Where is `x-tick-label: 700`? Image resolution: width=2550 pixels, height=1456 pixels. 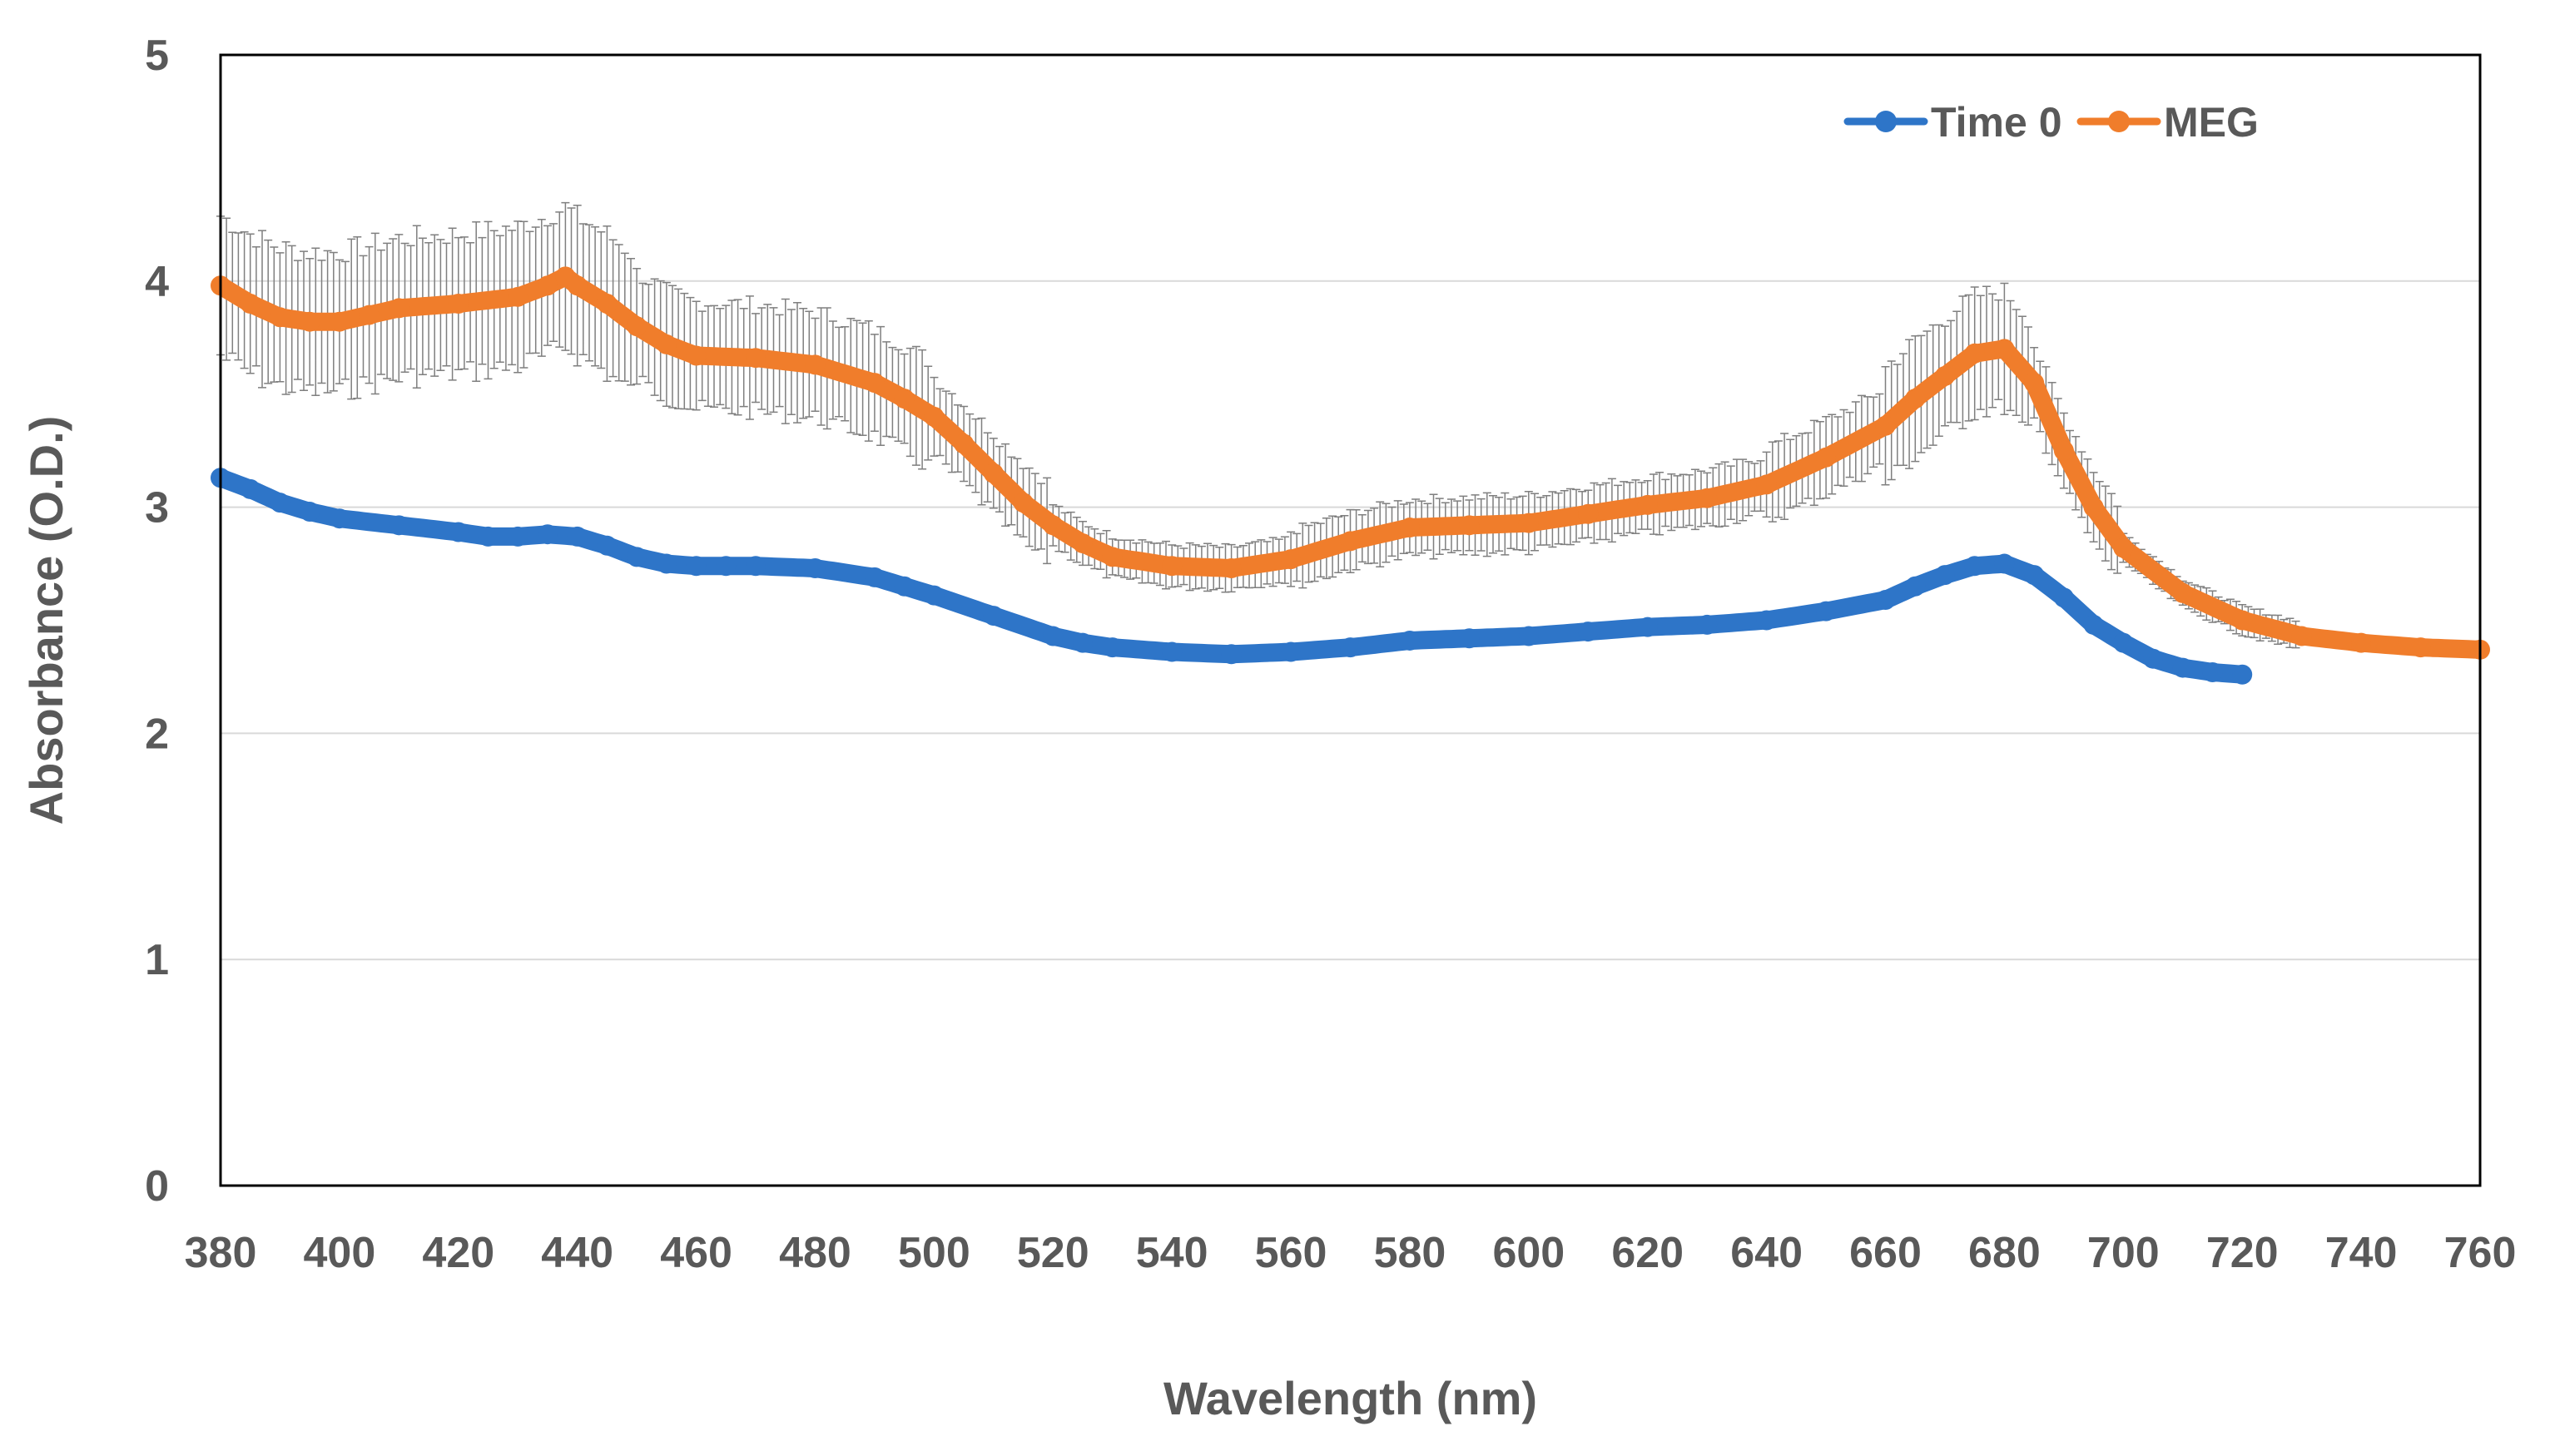 x-tick-label: 700 is located at coordinates (2123, 1253).